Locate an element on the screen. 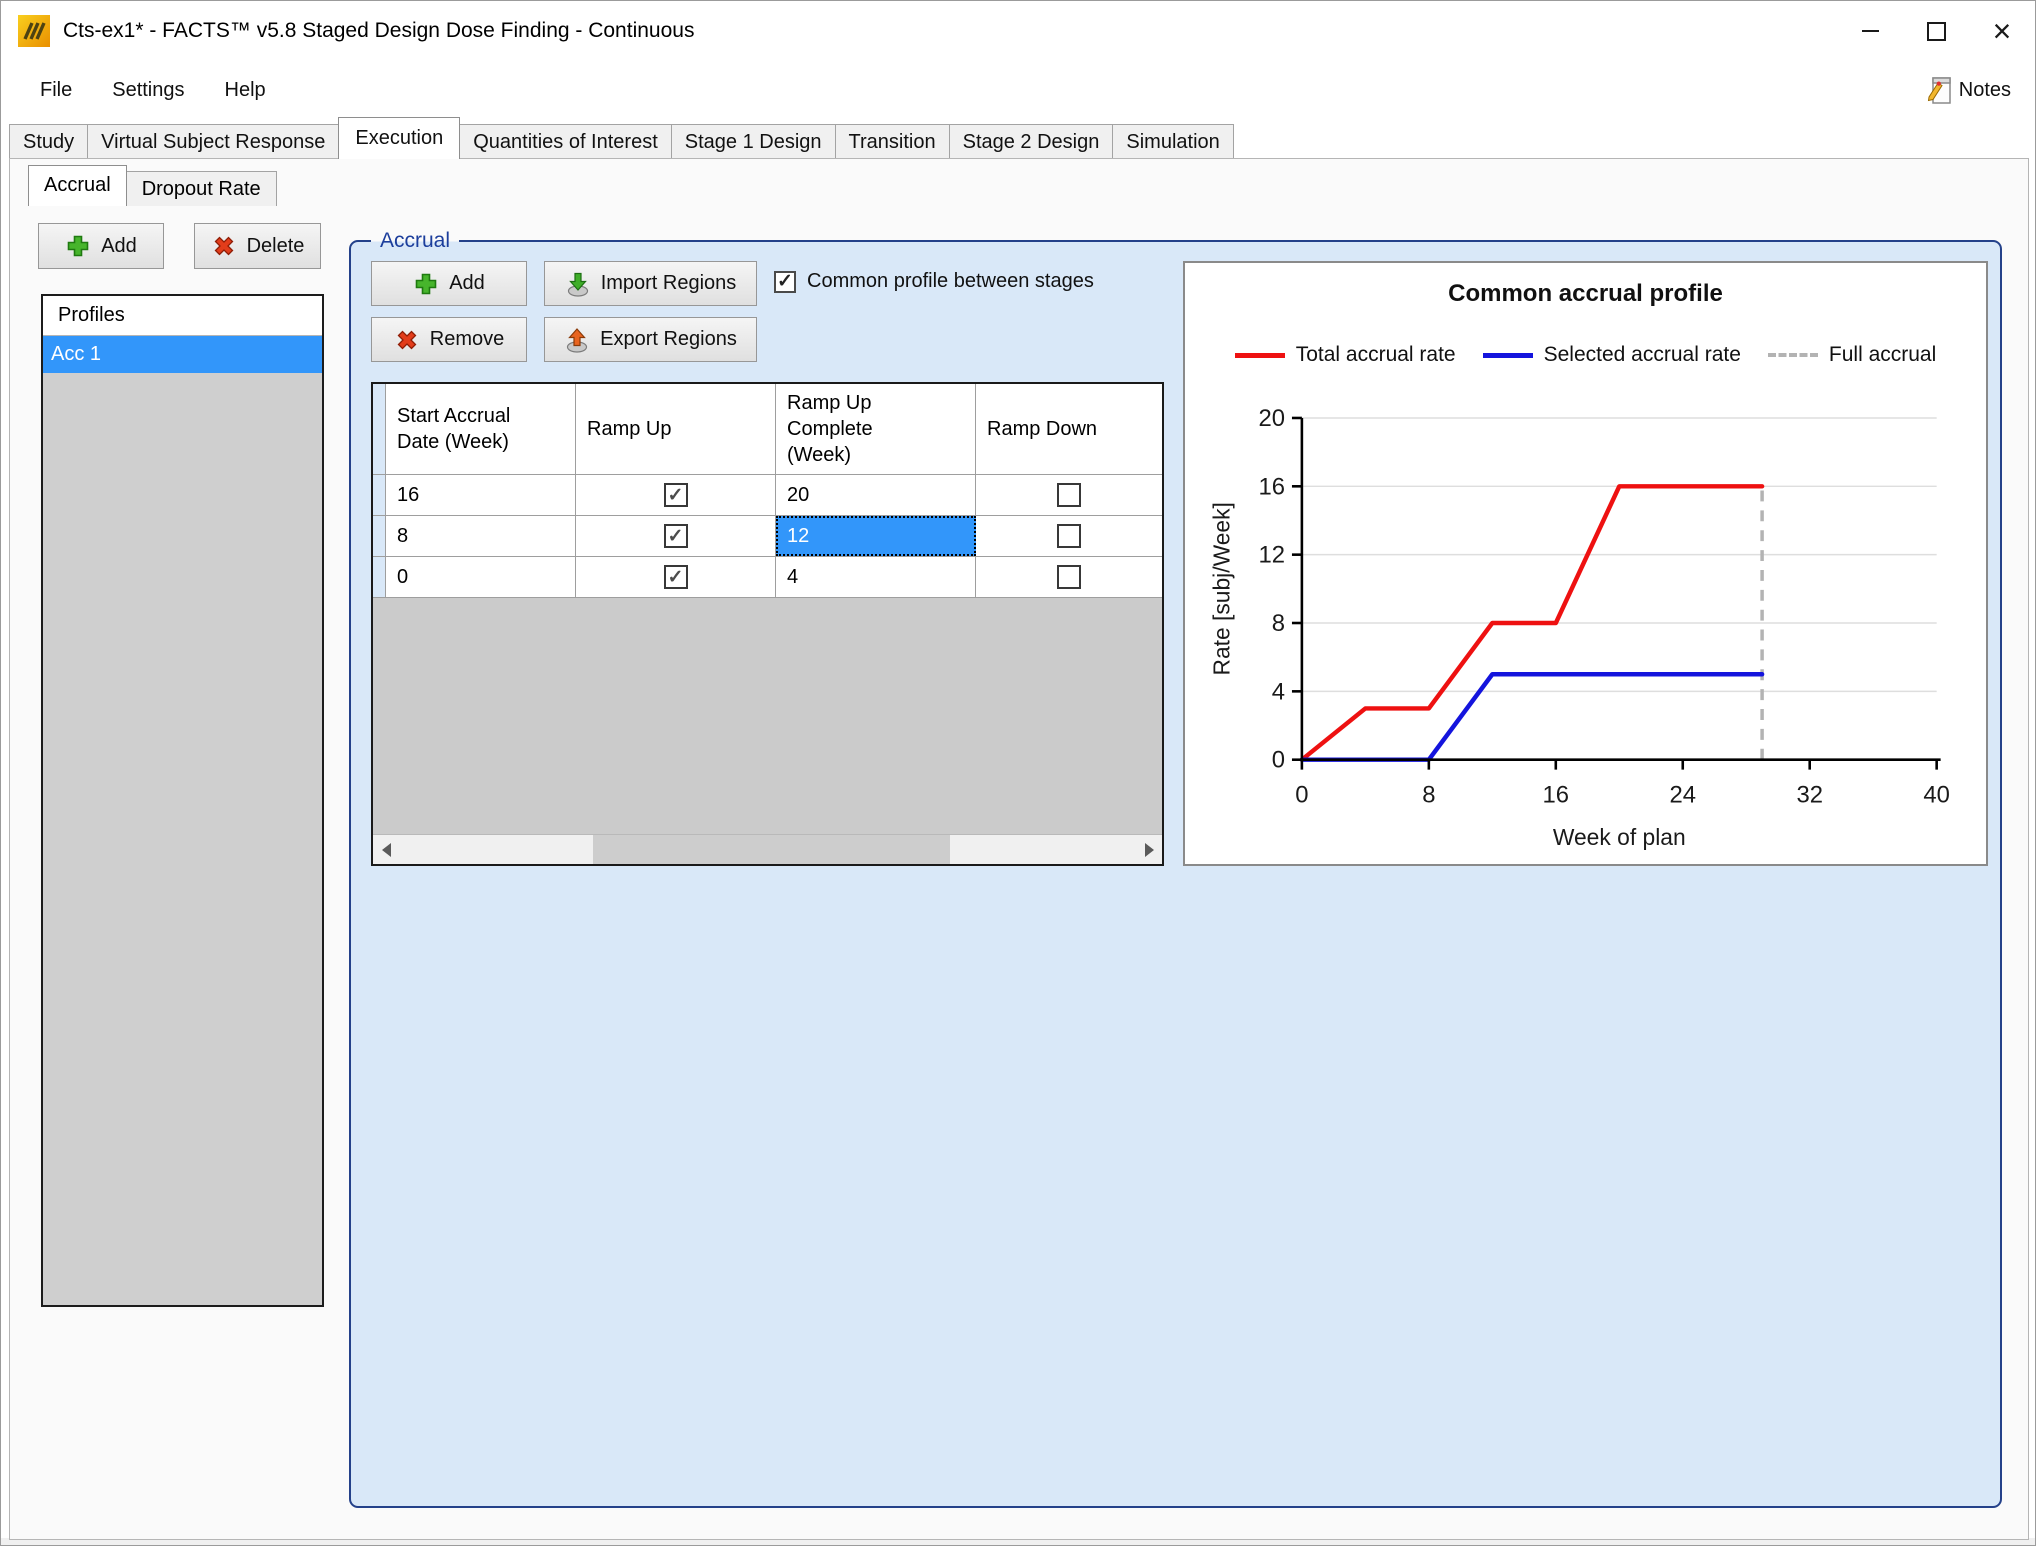  scroll-right-icon is located at coordinates (1149, 849).